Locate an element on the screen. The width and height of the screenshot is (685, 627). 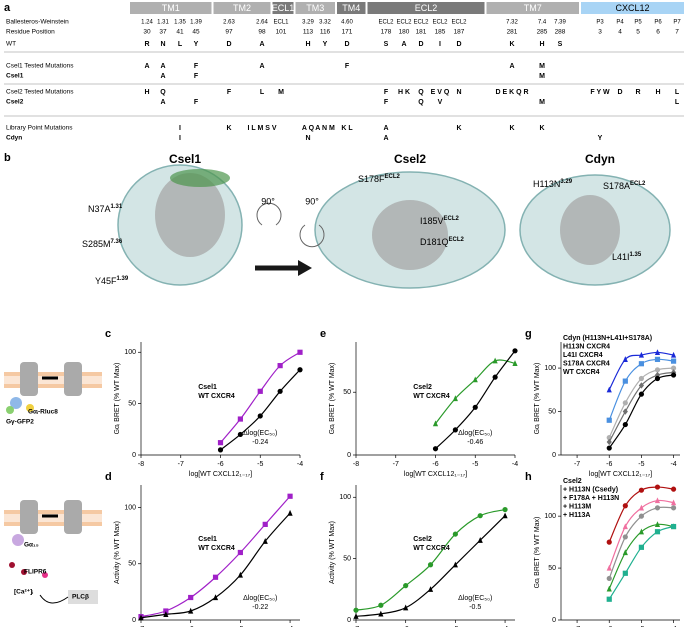
mutation-position: 1.39 is located at coordinates (123, 279).